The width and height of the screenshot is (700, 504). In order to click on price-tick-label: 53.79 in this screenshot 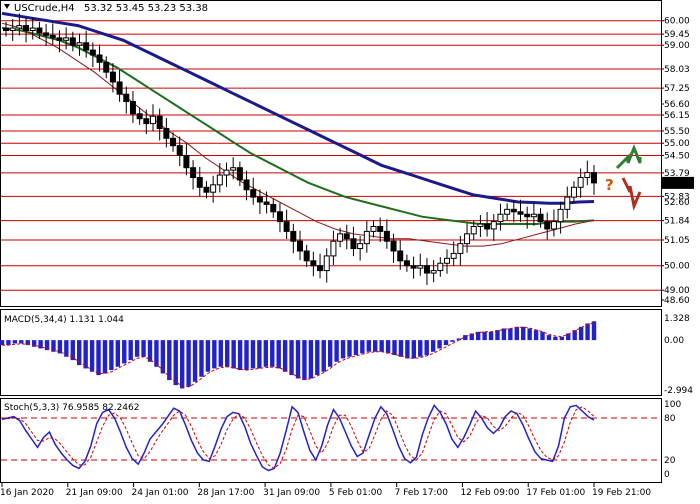, I will do `click(677, 174)`.